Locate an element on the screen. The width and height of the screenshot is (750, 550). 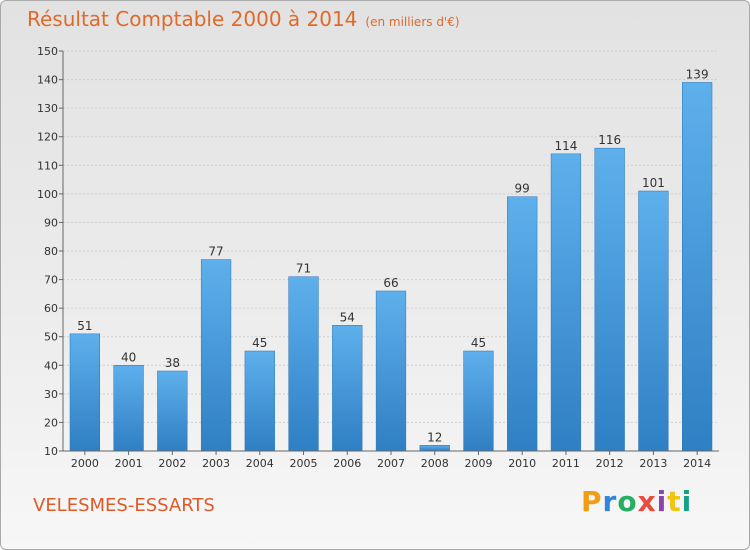
y-tick-label: 80 is located at coordinates (51, 251).